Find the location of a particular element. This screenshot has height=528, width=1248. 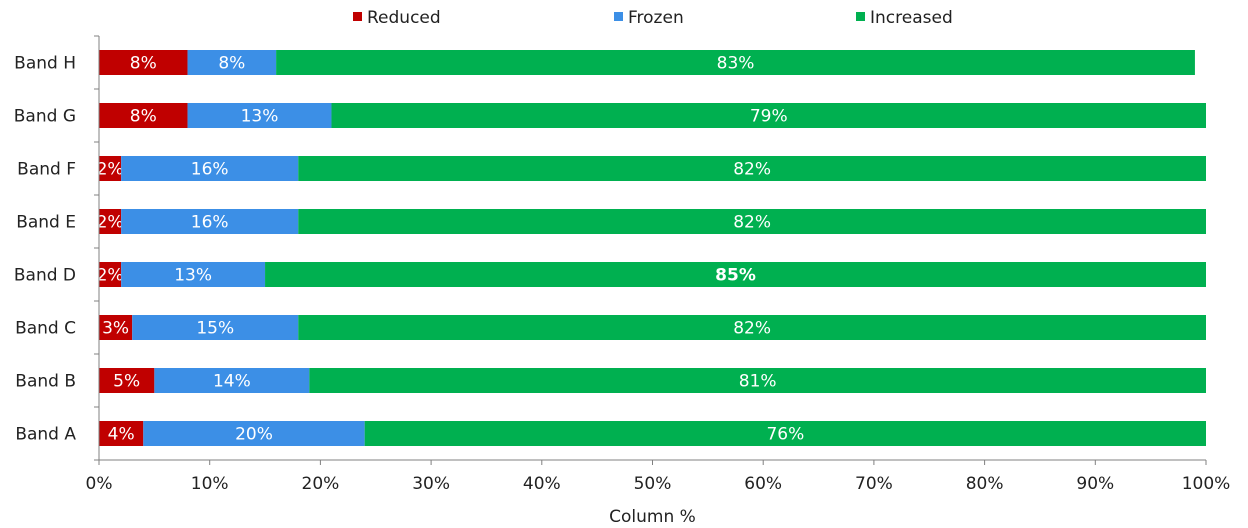

x-tick-label-90: 90% is located at coordinates (1095, 484).